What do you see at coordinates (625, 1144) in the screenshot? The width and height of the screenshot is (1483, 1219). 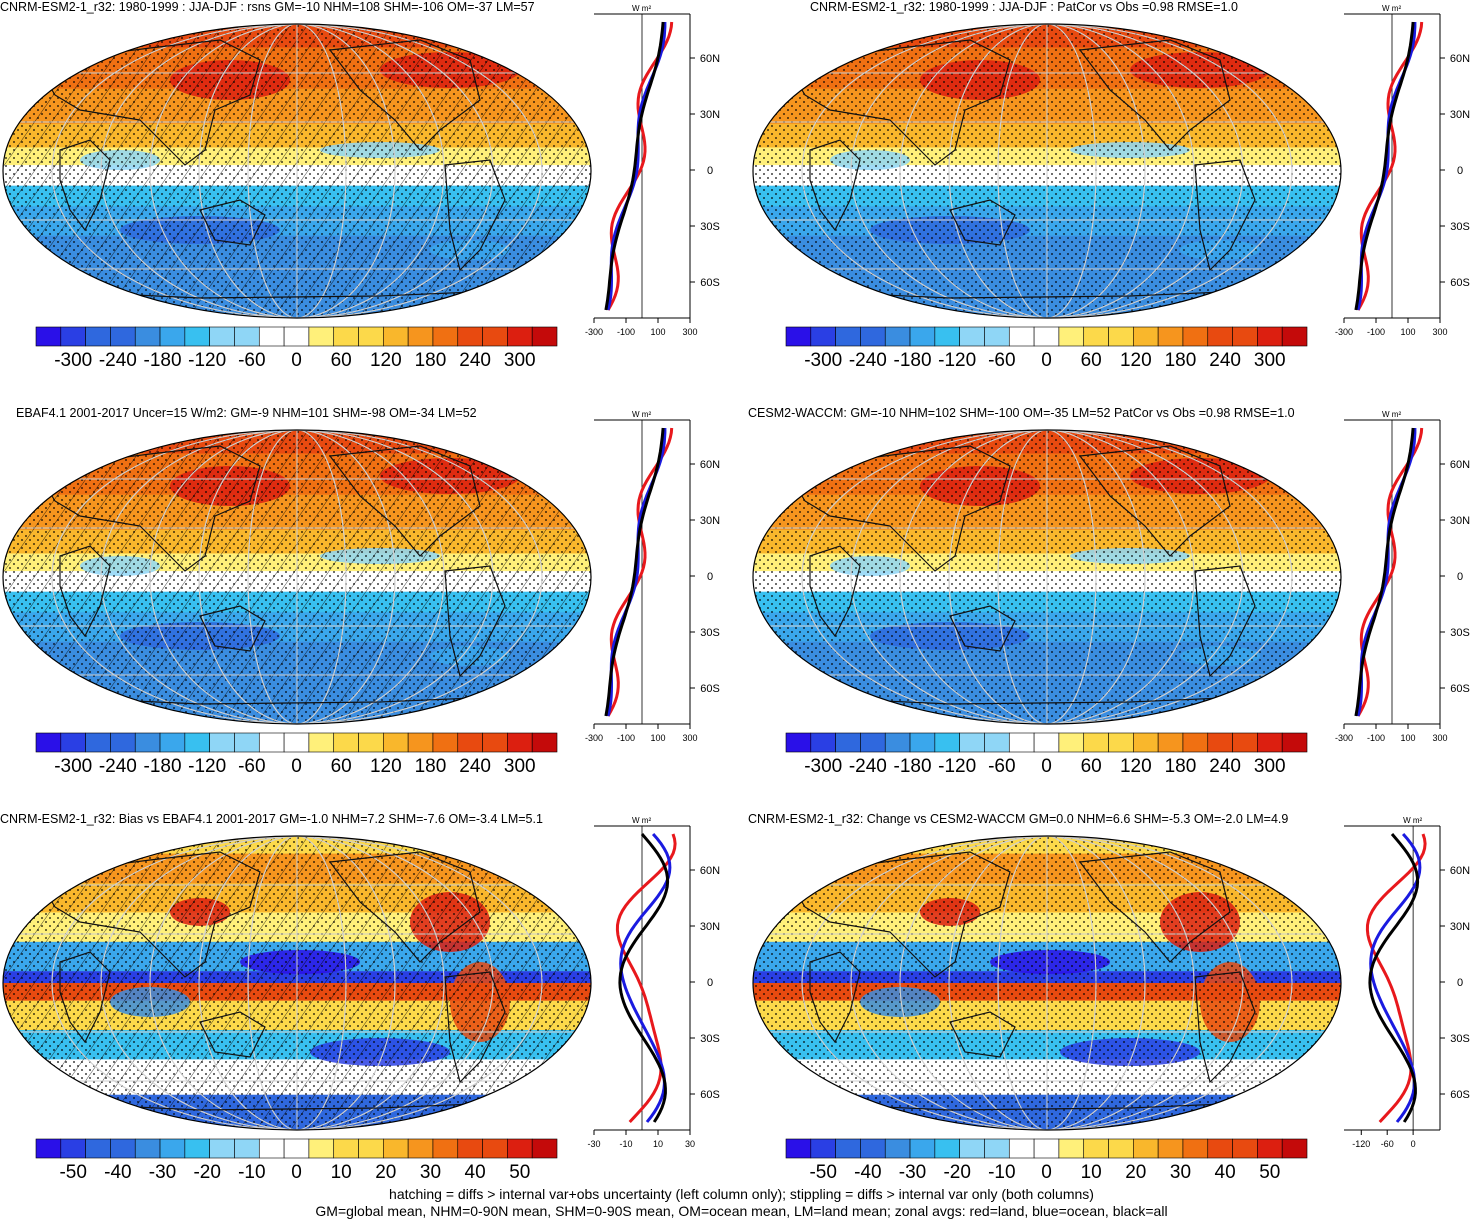 I see `zonal-x-label: -10` at bounding box center [625, 1144].